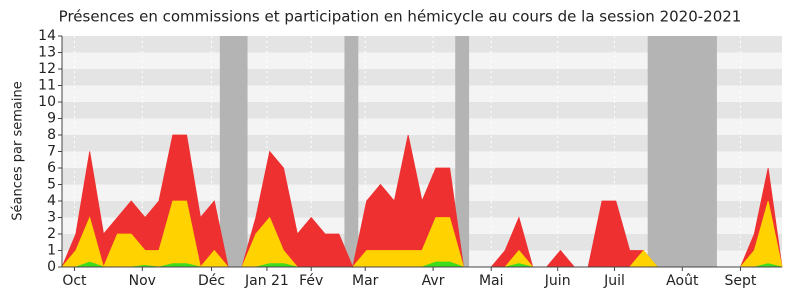 This screenshot has height=304, width=800. Describe the element at coordinates (51, 119) in the screenshot. I see `y-tick-label: 9` at that location.